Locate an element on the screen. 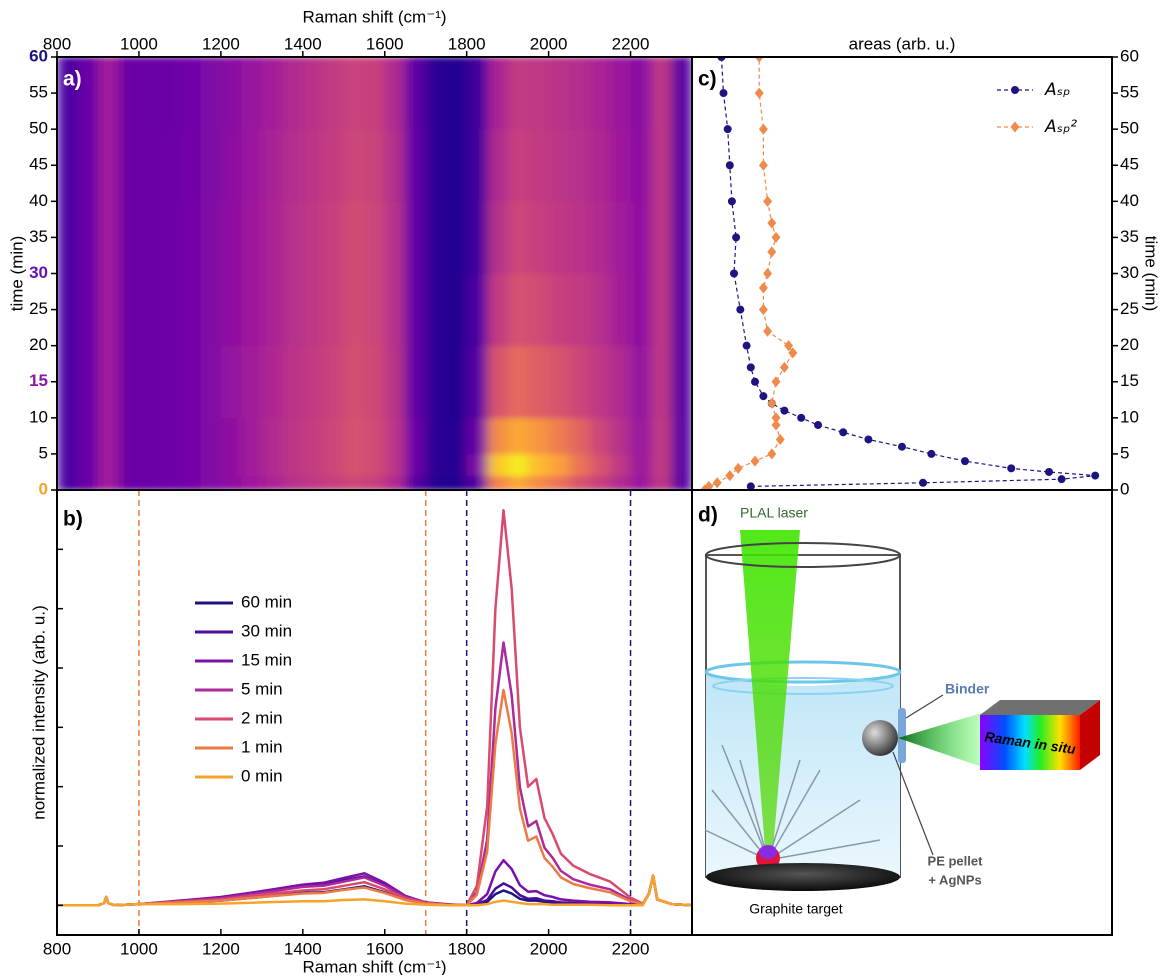 The image size is (1160, 980). y-tick-label: 60 is located at coordinates (38, 55).